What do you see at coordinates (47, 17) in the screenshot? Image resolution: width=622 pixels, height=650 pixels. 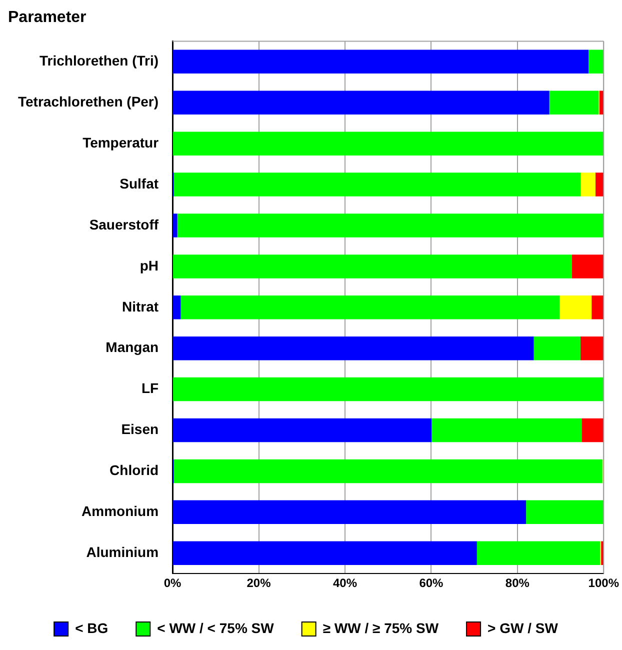 I see `chart-title: Parameter` at bounding box center [47, 17].